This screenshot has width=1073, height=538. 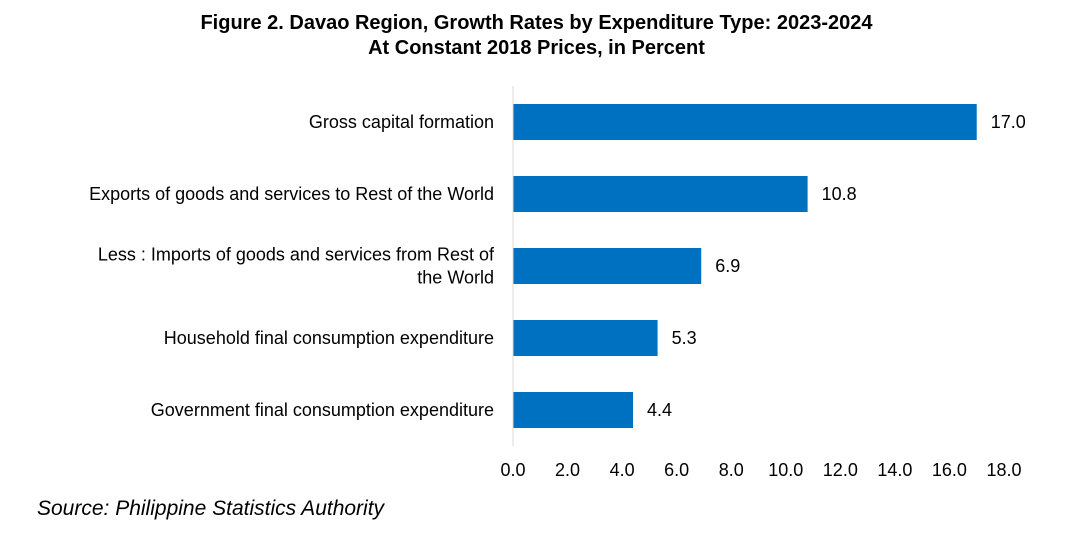 I want to click on data-label: 4.4, so click(x=659, y=410).